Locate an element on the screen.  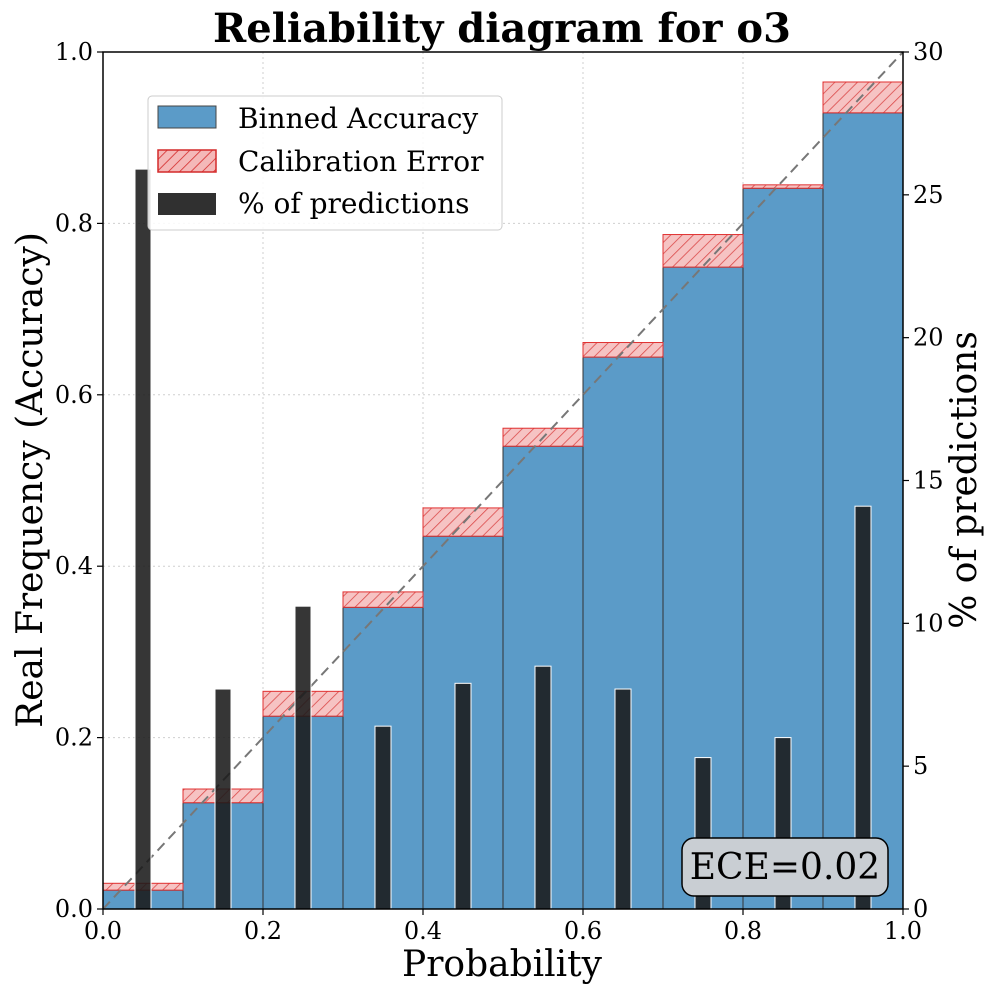
y2-tick-label: 0 is located at coordinates (920, 909).